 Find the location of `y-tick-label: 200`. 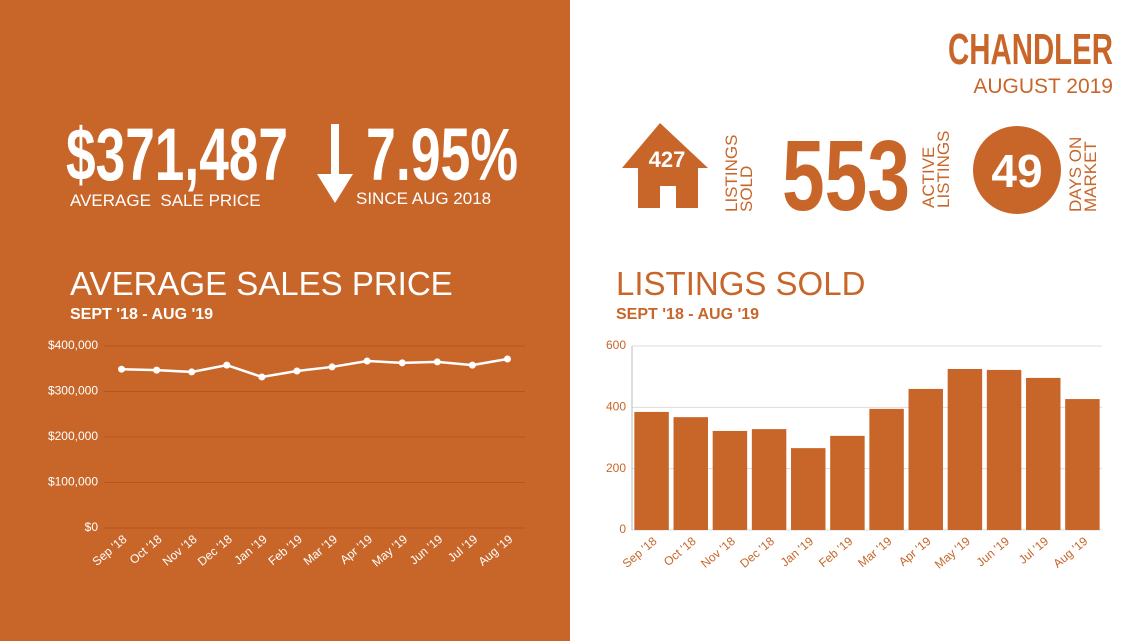

y-tick-label: 200 is located at coordinates (616, 468).